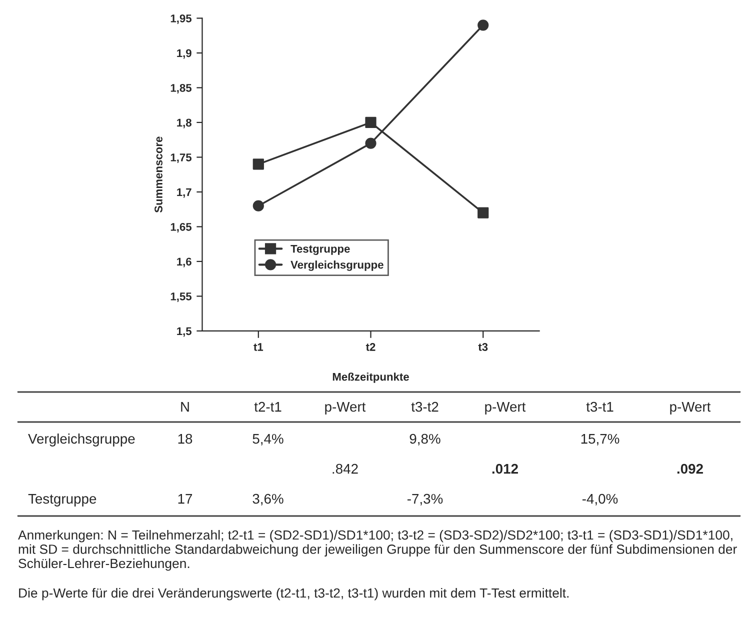  What do you see at coordinates (158, 174) in the screenshot?
I see `y-axis-title: Summenscore` at bounding box center [158, 174].